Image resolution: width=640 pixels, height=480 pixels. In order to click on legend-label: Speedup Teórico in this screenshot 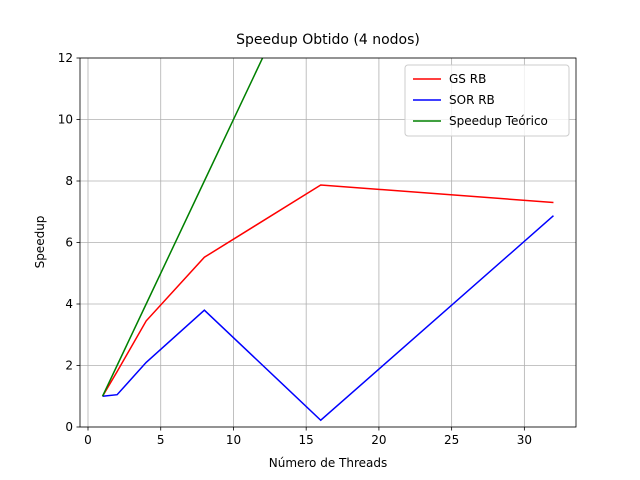, I will do `click(498, 121)`.